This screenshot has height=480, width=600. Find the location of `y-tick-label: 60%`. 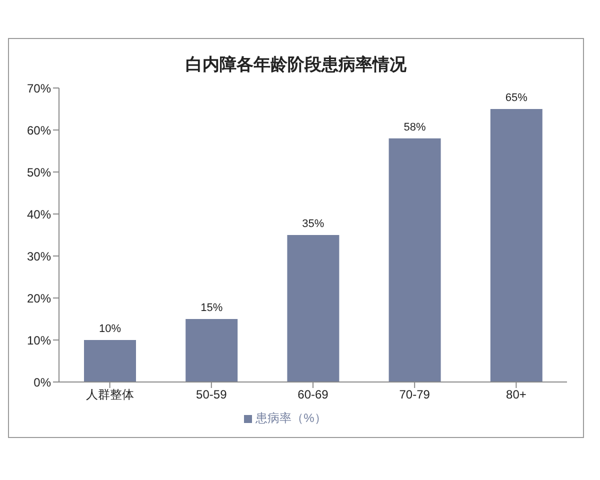

y-tick-label: 60% is located at coordinates (39, 130).